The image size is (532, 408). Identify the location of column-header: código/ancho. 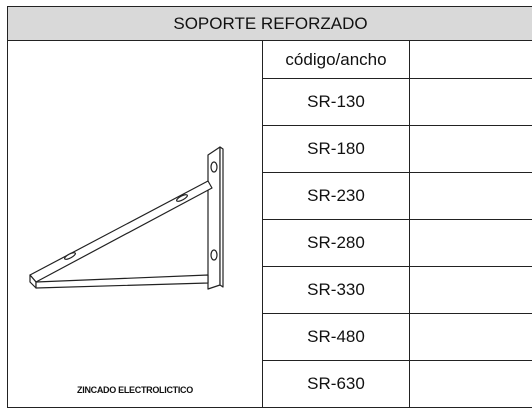
(336, 60).